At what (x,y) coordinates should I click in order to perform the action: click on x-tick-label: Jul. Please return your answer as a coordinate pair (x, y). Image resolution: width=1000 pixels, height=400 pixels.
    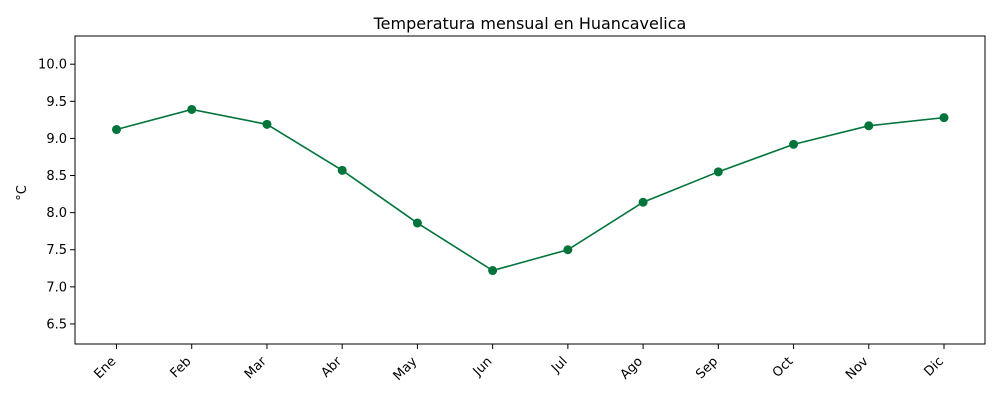
    Looking at the image, I should click on (559, 365).